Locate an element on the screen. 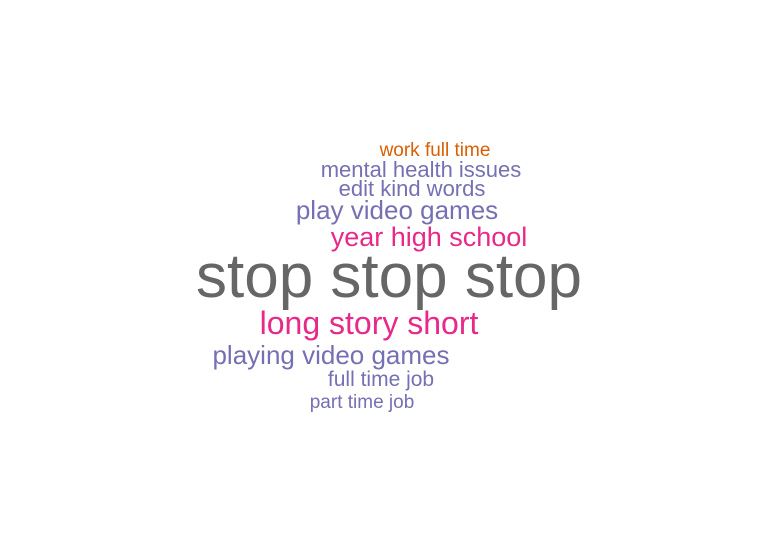 The height and width of the screenshot is (558, 780). word-mental-health-issues: mental health issues is located at coordinates (421, 169).